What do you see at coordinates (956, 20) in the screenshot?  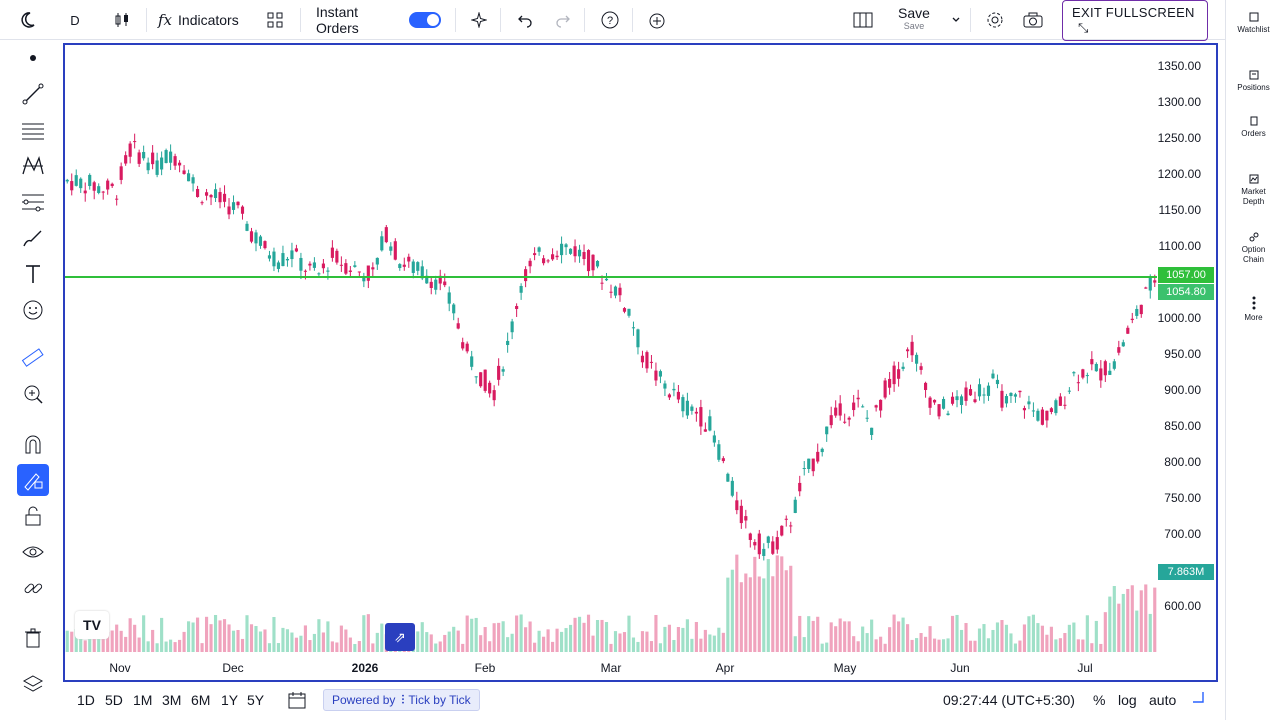 I see `save-menu-chevron-icon` at bounding box center [956, 20].